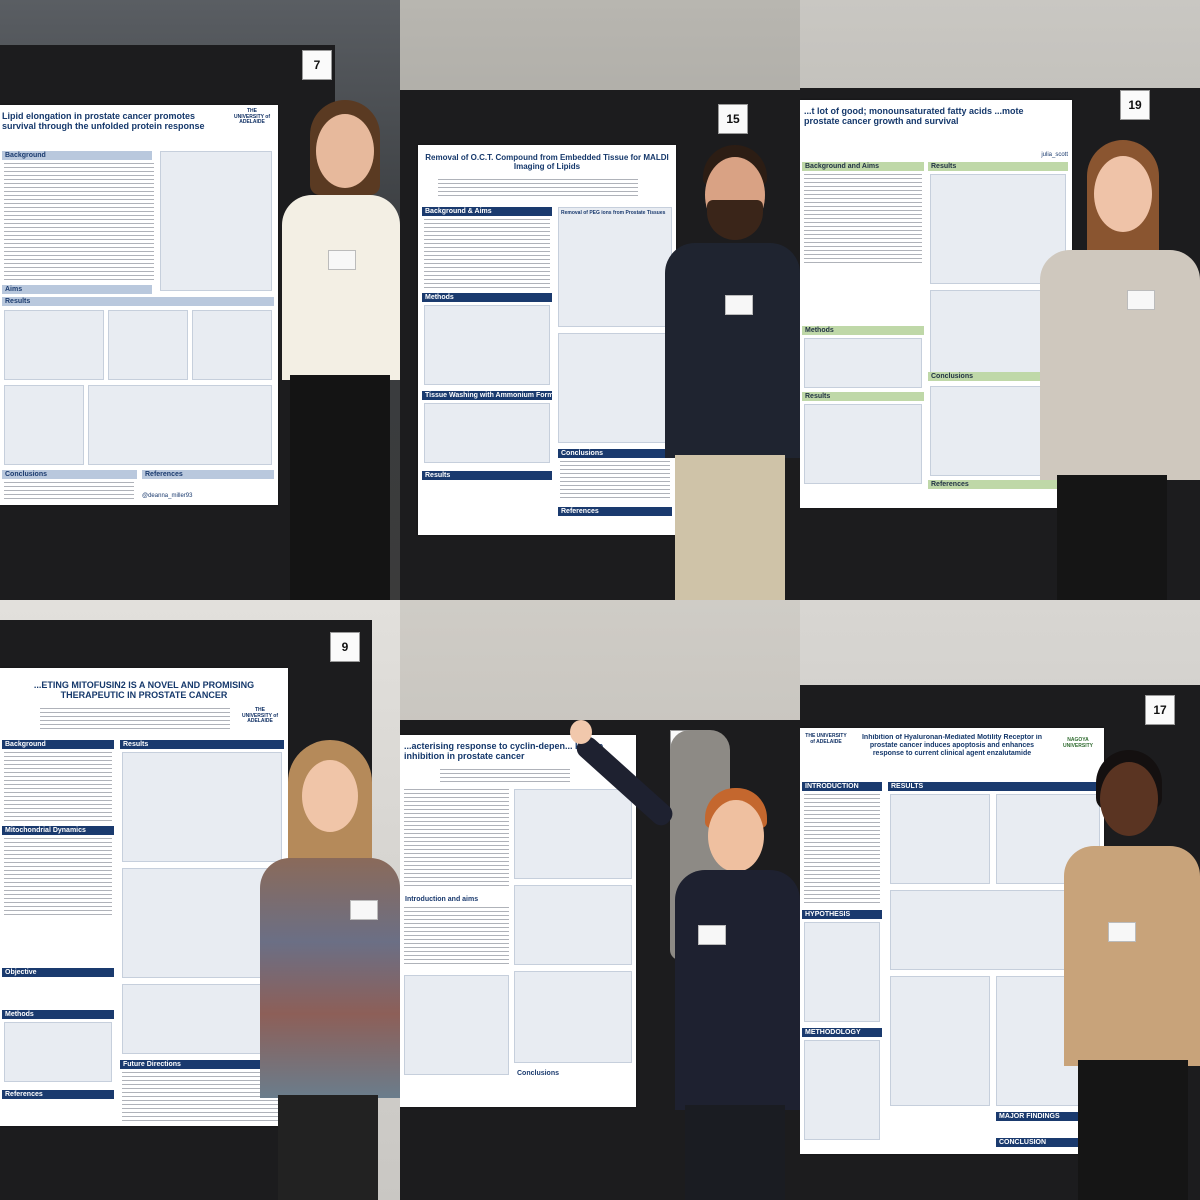  Describe the element at coordinates (581, 732) in the screenshot. I see `hand` at that location.